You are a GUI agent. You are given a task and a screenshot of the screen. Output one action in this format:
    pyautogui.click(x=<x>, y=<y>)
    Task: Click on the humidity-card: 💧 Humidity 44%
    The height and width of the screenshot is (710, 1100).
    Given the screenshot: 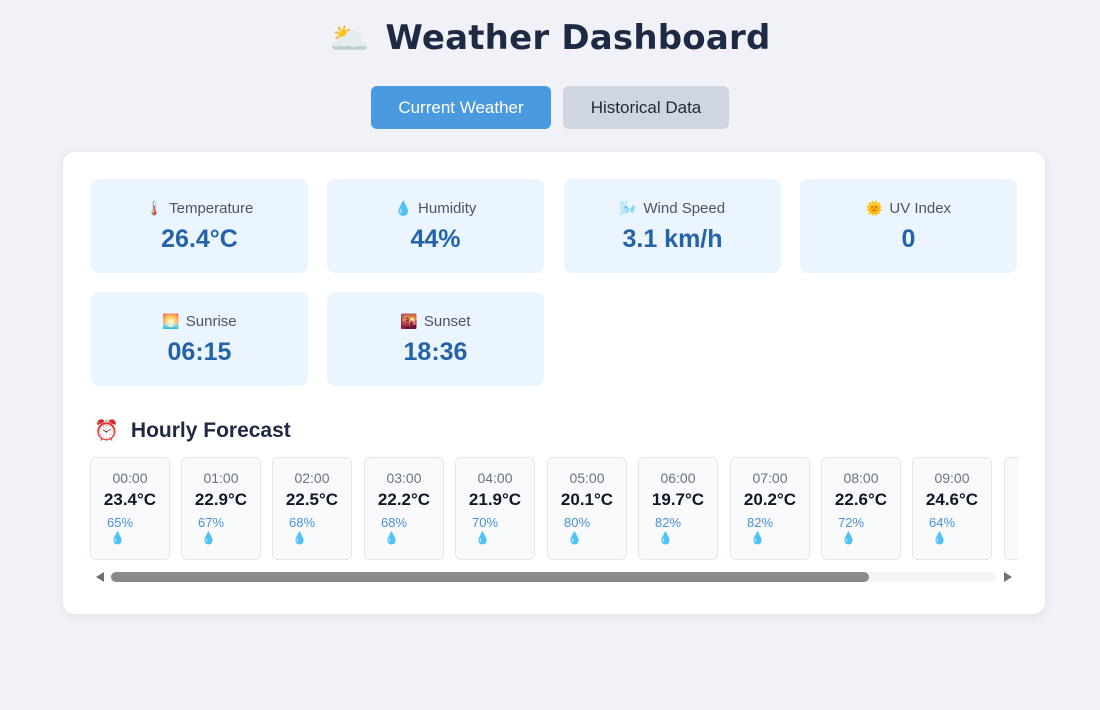 What is the action you would take?
    pyautogui.click(x=435, y=226)
    